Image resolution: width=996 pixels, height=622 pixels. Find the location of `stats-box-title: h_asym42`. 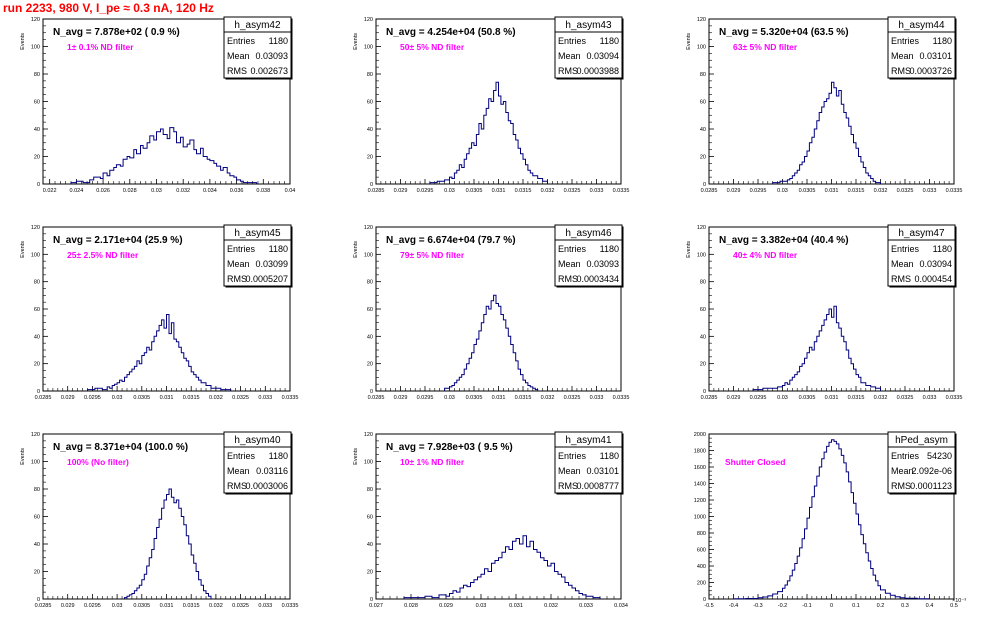

stats-box-title: h_asym42 is located at coordinates (257, 25).